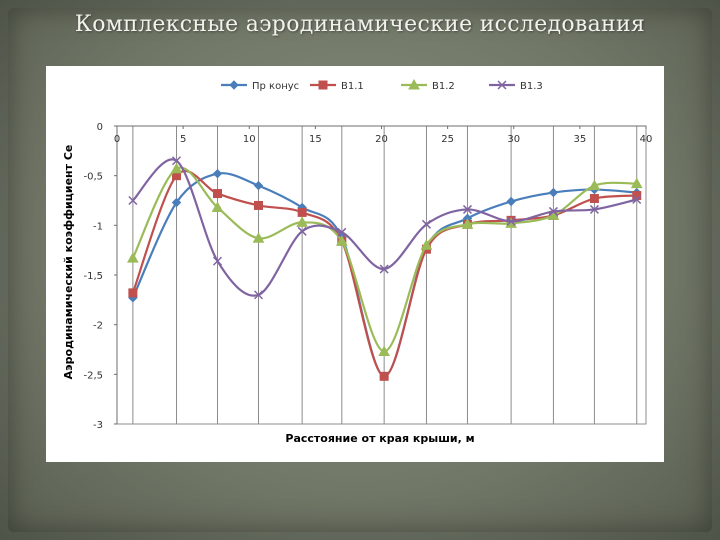 This screenshot has width=720, height=540. I want to click on x-tick-label: 25, so click(447, 139).